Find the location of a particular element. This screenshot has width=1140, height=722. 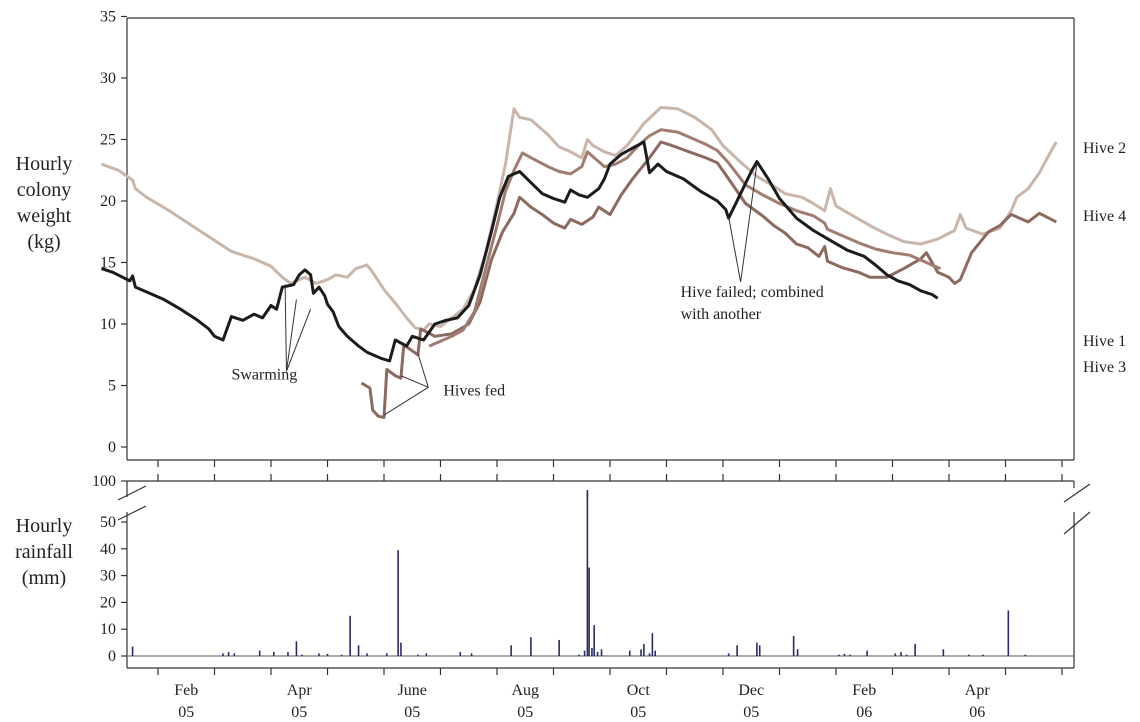

weight-y-tick-label: 10 is located at coordinates (108, 324).